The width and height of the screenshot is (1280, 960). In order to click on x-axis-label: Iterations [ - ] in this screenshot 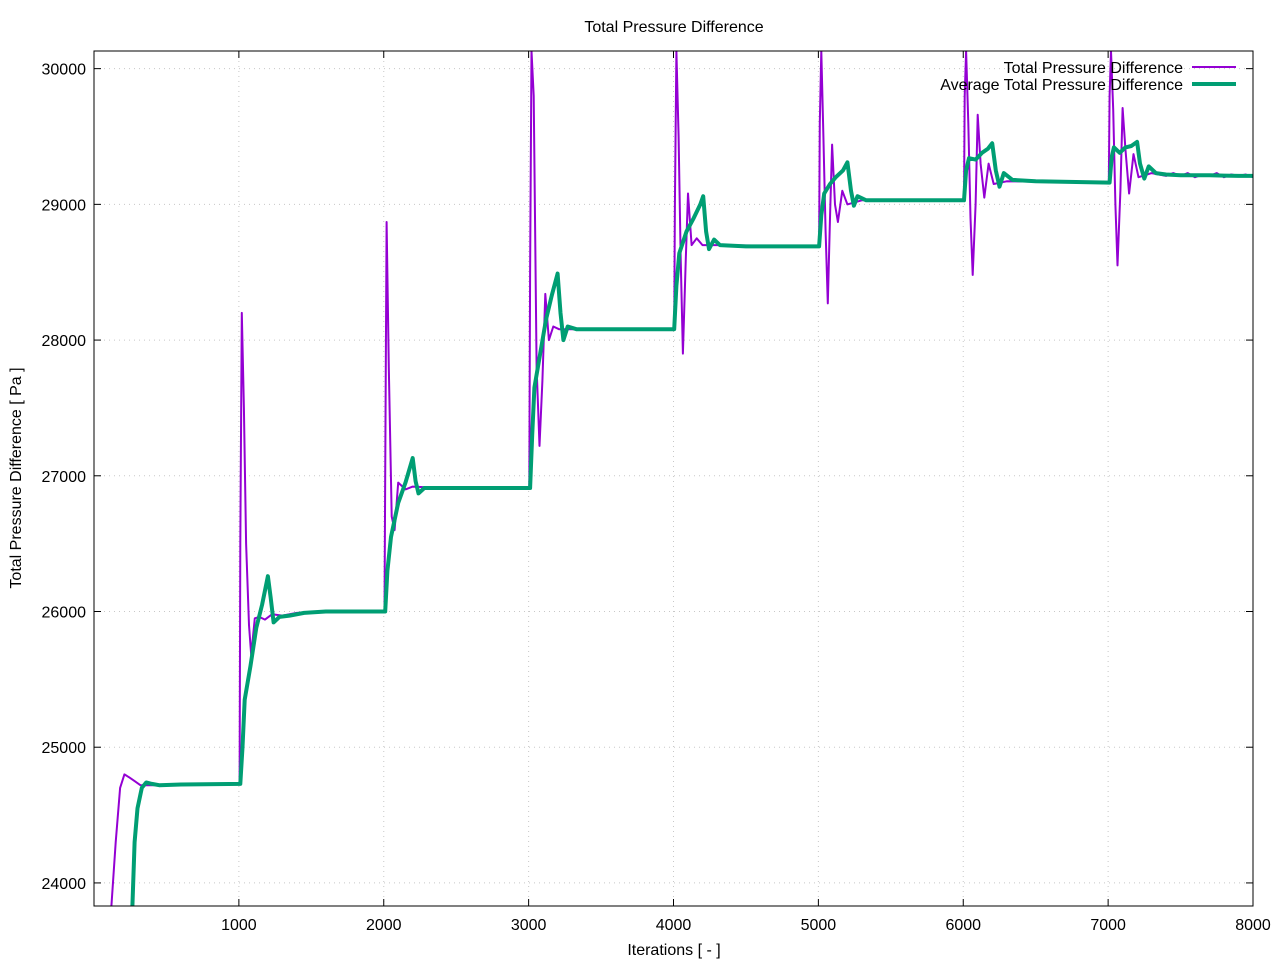, I will do `click(673, 950)`.